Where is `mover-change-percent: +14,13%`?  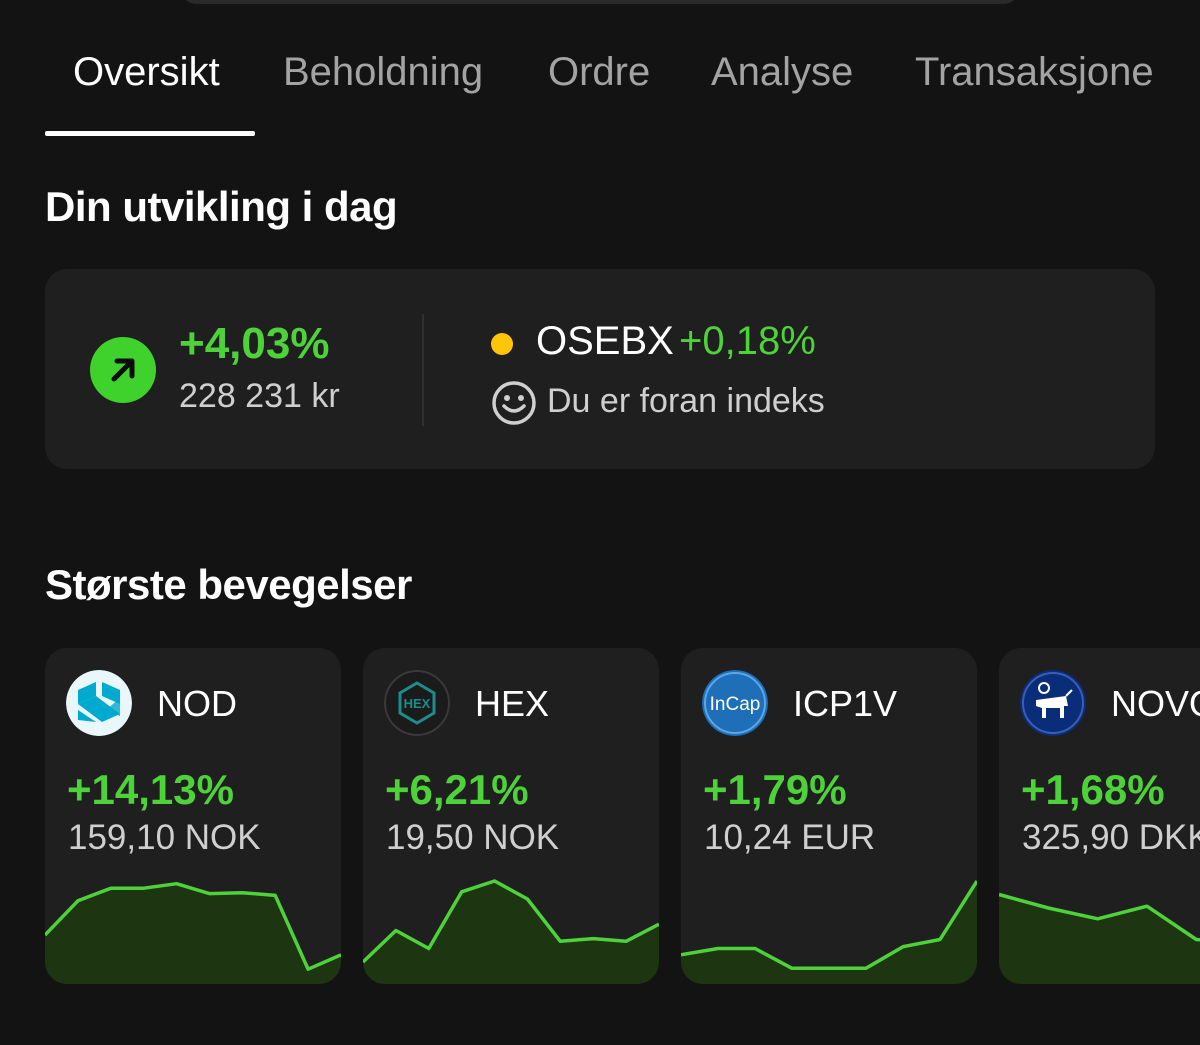 mover-change-percent: +14,13% is located at coordinates (150, 789).